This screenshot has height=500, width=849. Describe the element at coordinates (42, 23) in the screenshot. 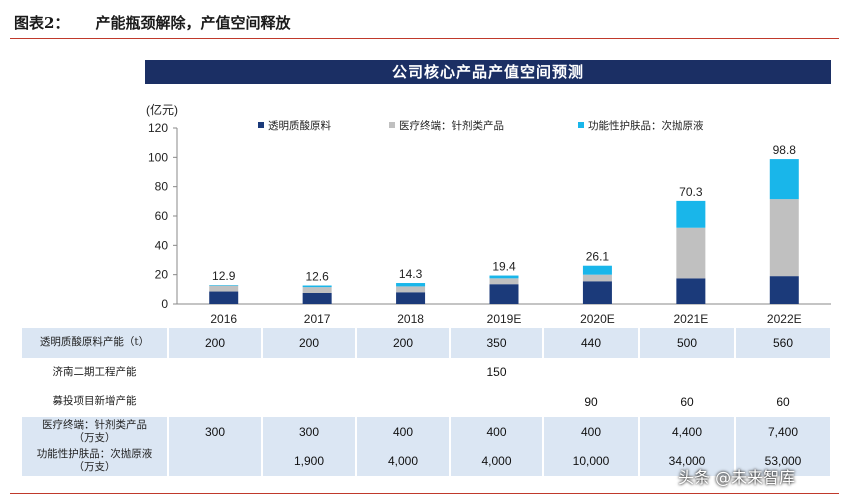

I see `figure-number: 图表2：` at that location.